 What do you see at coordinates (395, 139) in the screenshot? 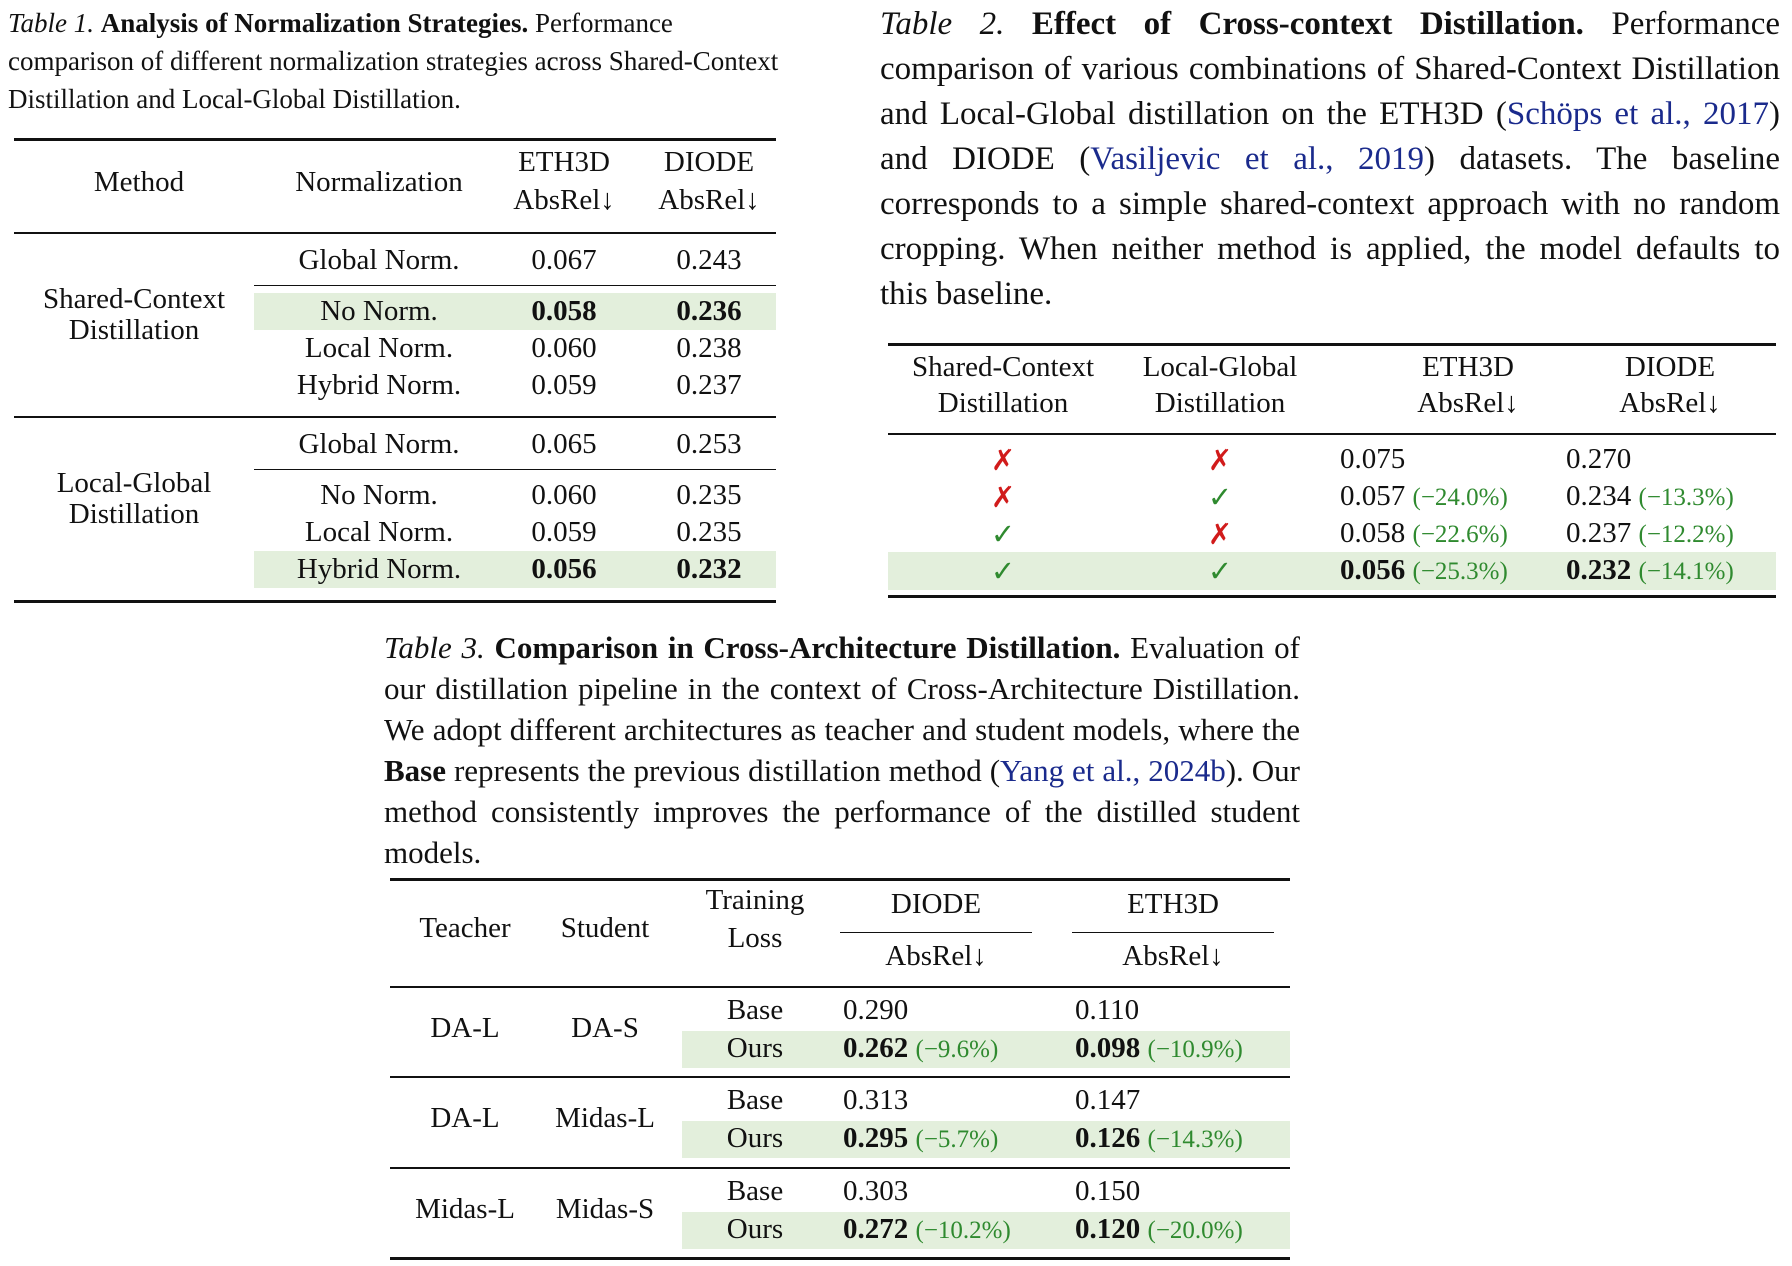
I see `t1-top-rule` at bounding box center [395, 139].